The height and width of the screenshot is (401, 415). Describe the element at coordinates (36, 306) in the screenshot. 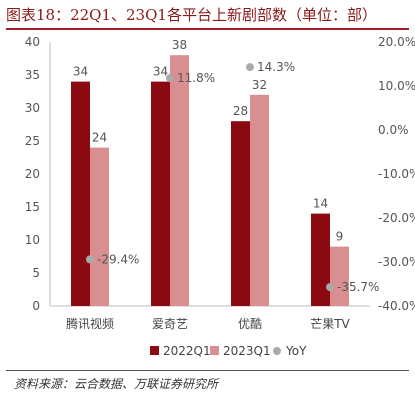

I see `y-tick-label: 0` at that location.